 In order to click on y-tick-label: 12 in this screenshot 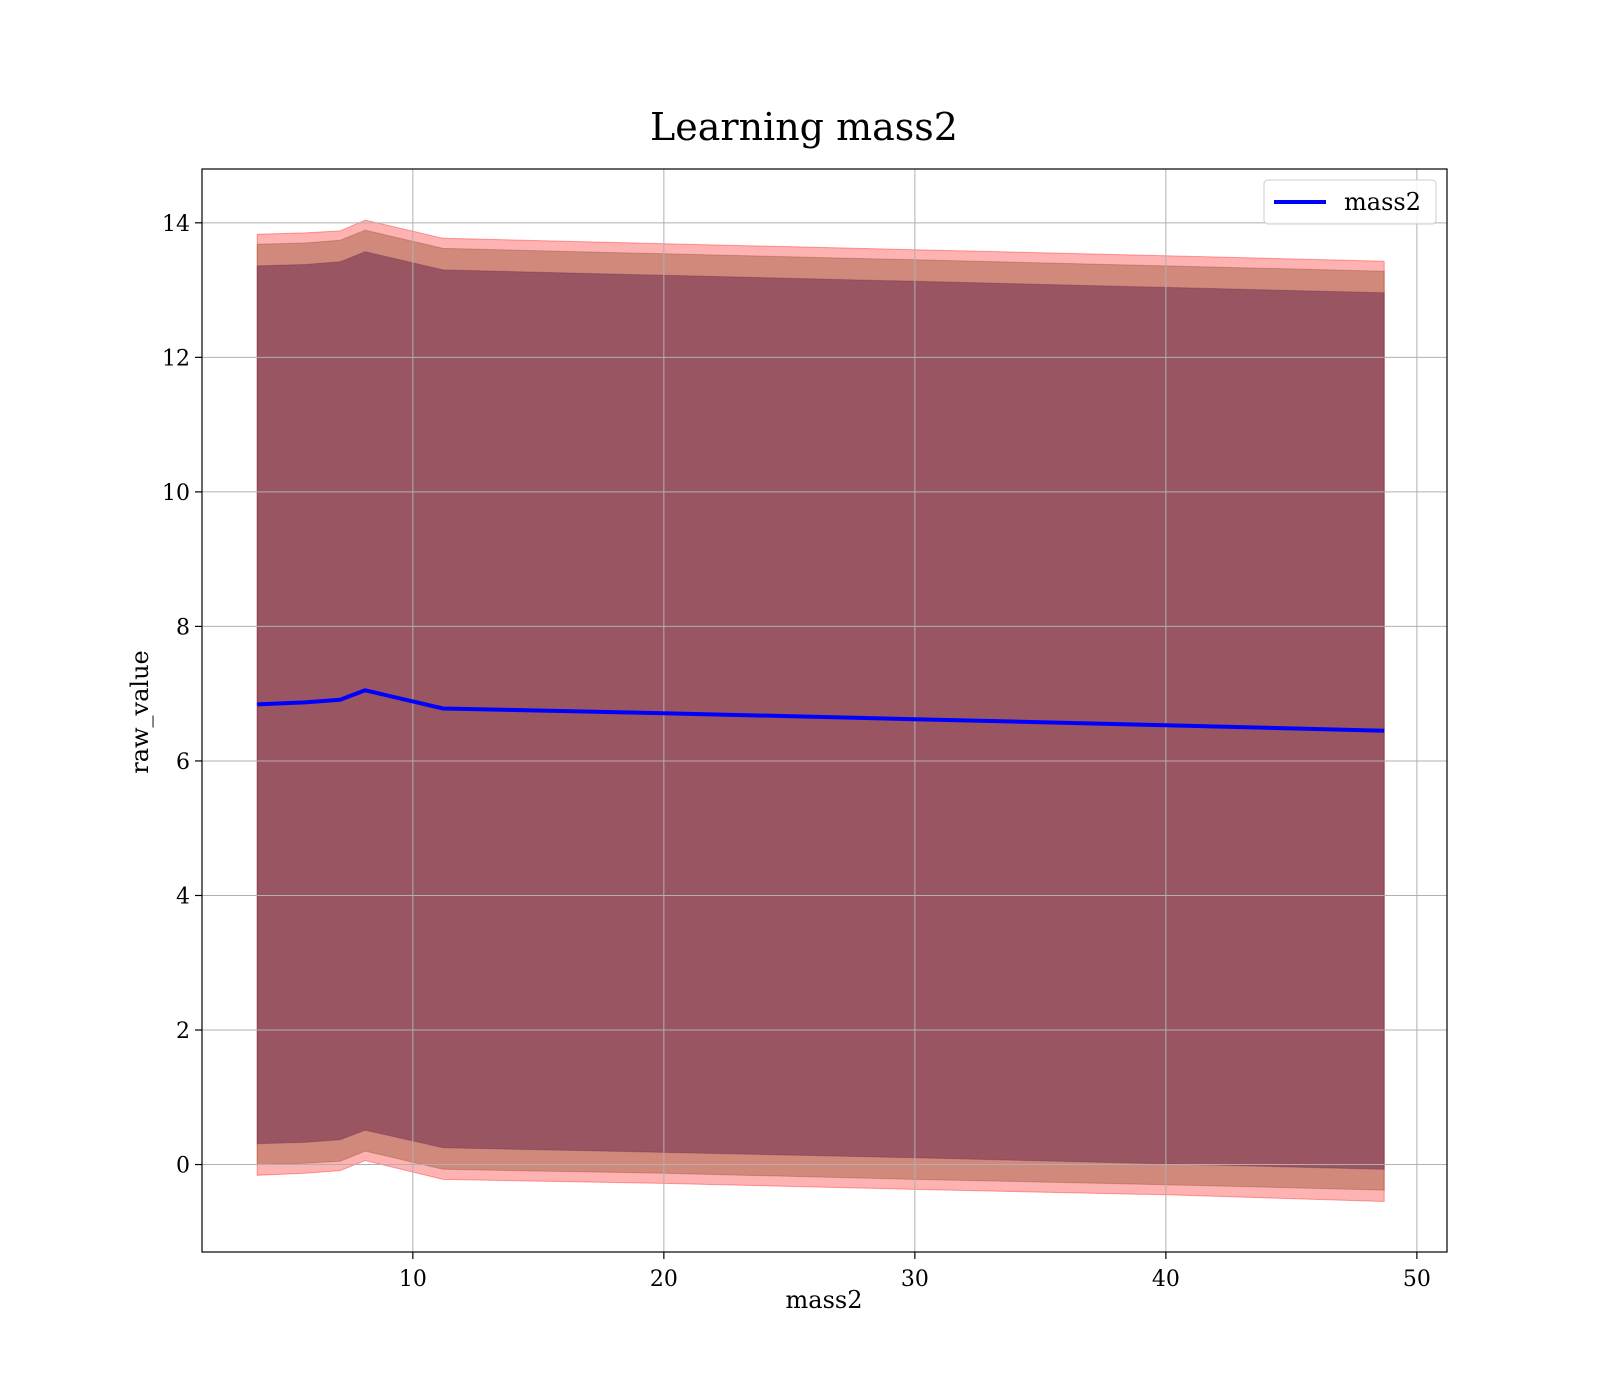, I will do `click(176, 358)`.